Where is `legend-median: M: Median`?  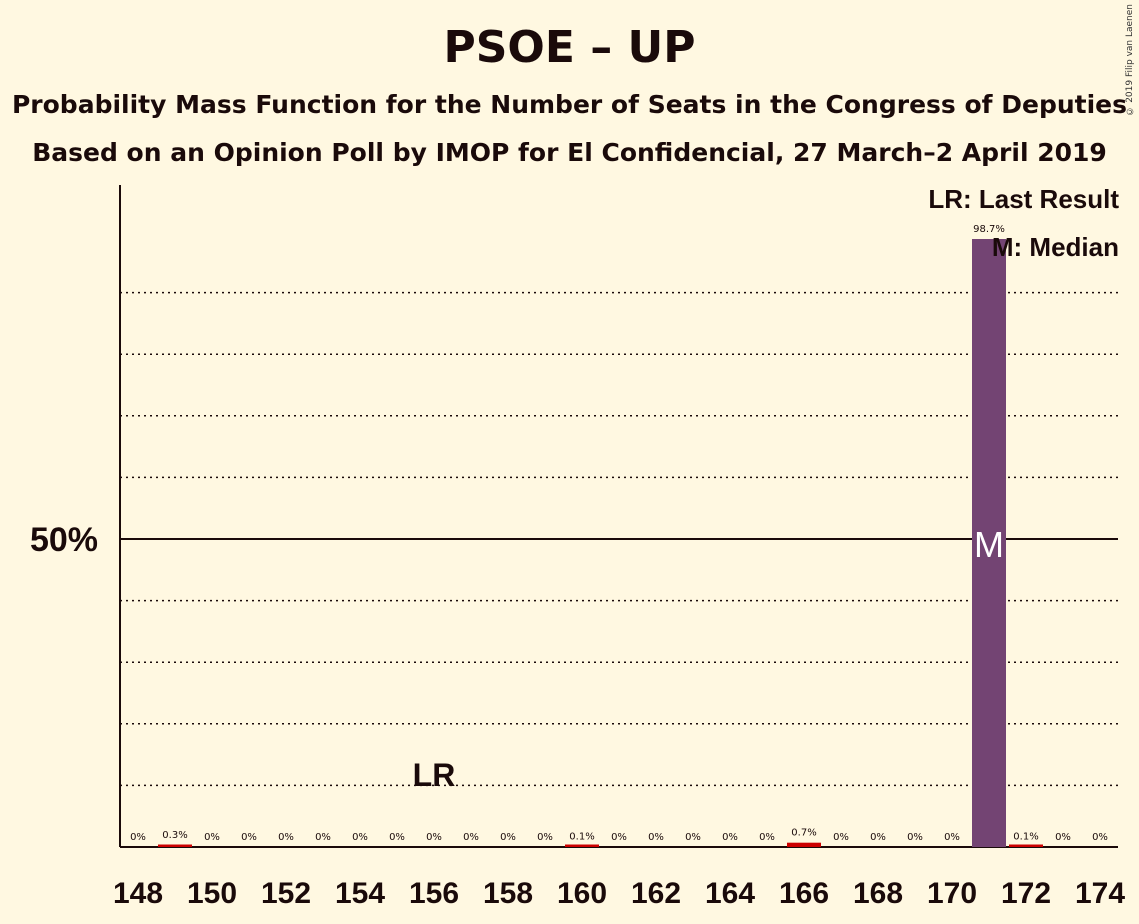
legend-median: M: Median is located at coordinates (1055, 247).